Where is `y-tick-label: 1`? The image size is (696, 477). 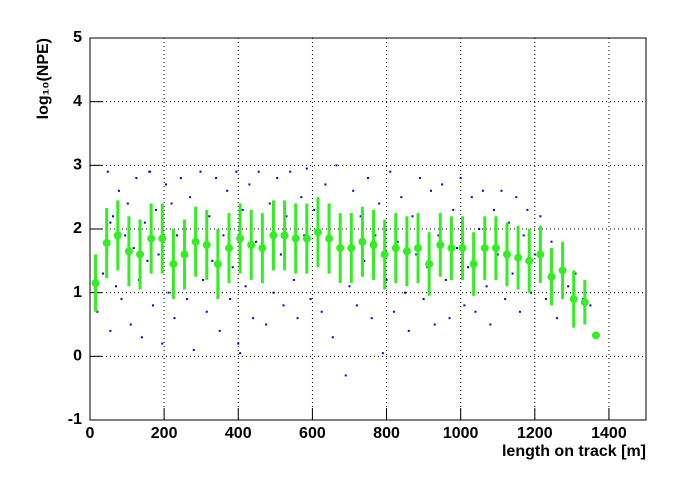 y-tick-label: 1 is located at coordinates (77, 292).